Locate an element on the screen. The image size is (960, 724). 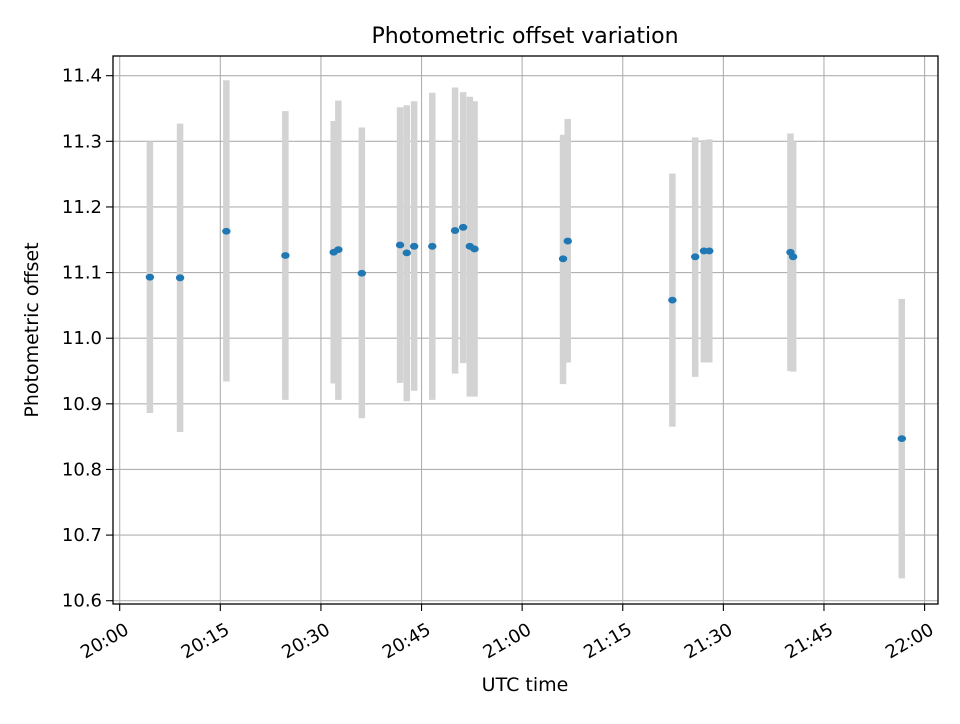
y-tick-label: 11.2 is located at coordinates (82, 207).